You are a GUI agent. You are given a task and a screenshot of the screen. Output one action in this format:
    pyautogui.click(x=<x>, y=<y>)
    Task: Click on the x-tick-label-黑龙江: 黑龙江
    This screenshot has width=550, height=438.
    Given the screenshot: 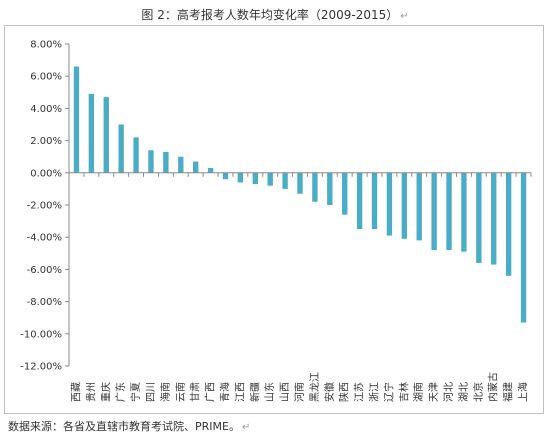 What is the action you would take?
    pyautogui.click(x=314, y=387)
    